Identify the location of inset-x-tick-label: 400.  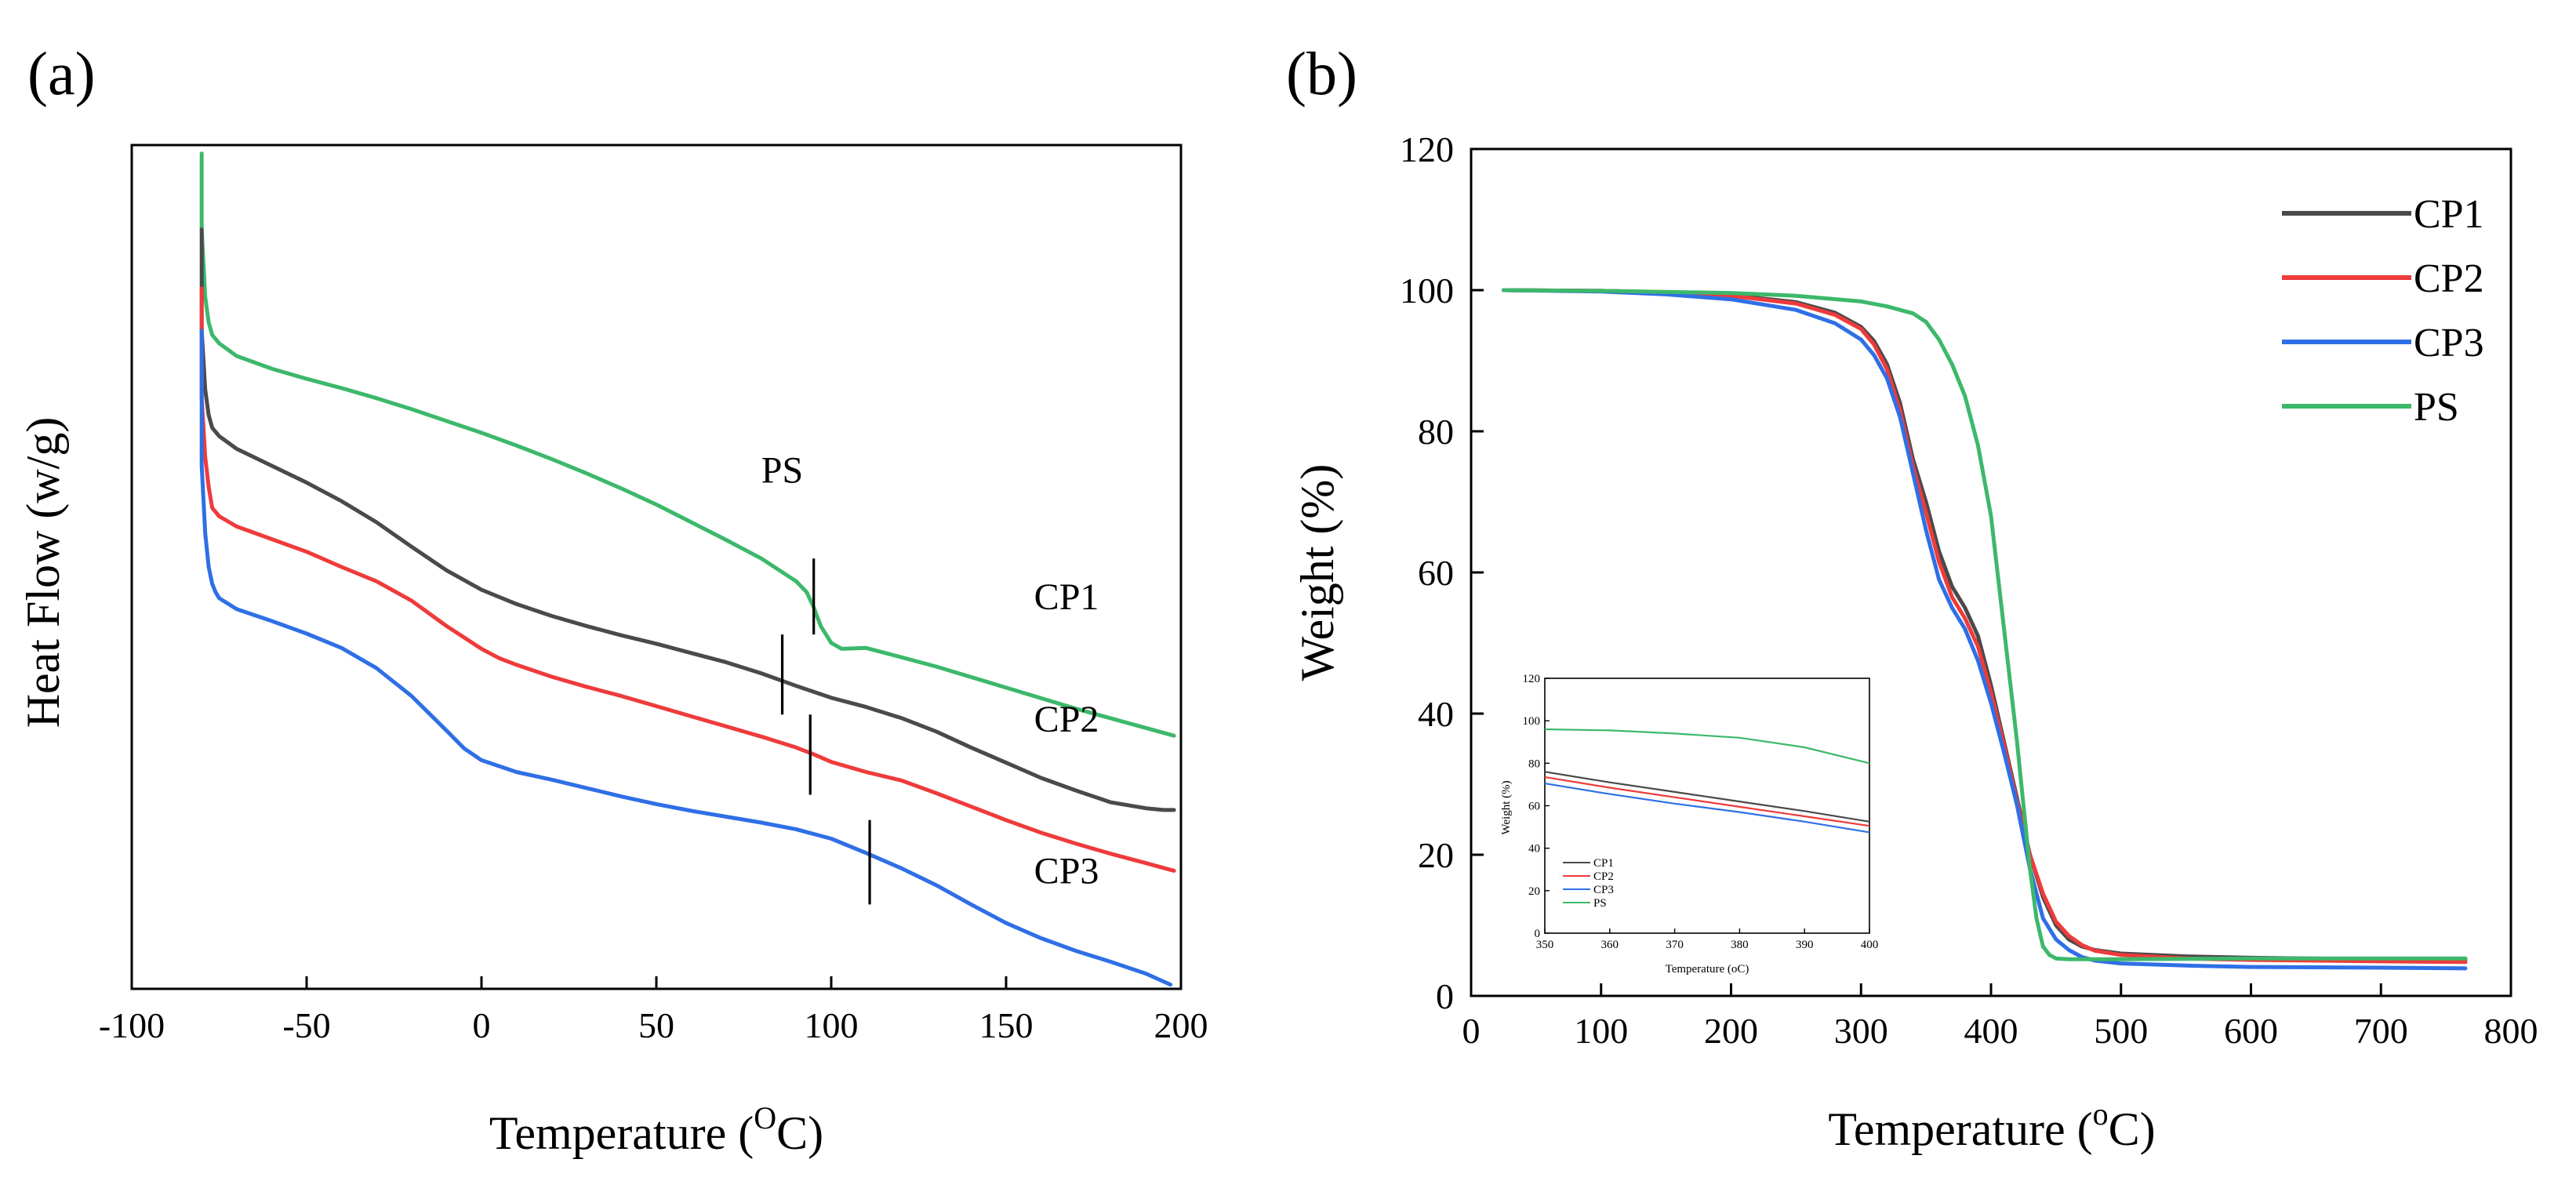
(1870, 945).